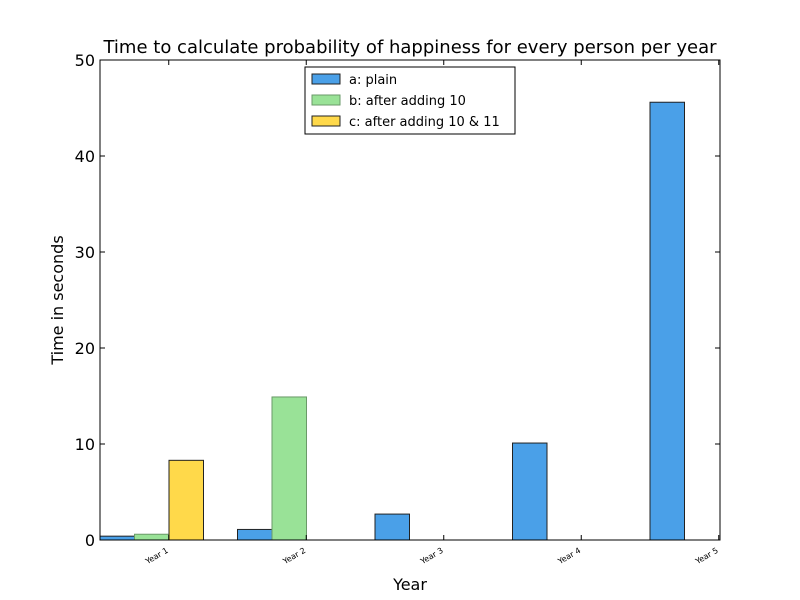  I want to click on y-tick-label: 30, so click(85, 252).